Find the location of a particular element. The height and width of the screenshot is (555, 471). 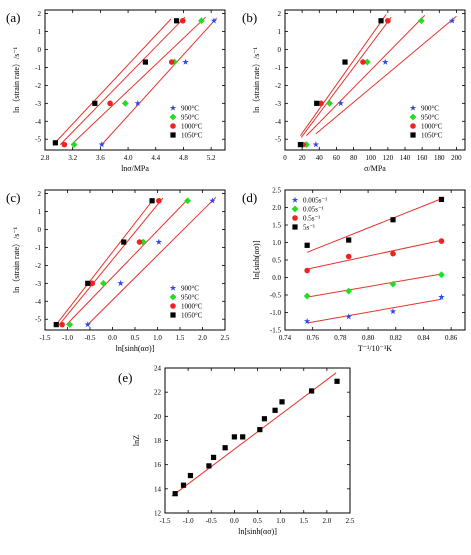

y-axis-label: ln[sinh(ασ)] is located at coordinates (256, 259).